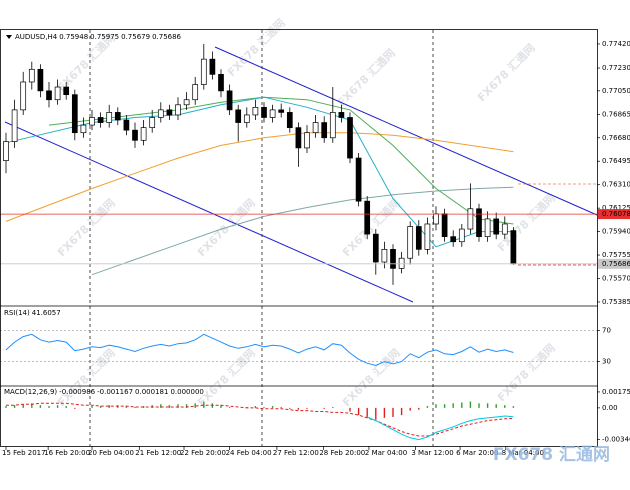 The width and height of the screenshot is (630, 490). I want to click on x-tick-label: 3 Mar 12:00, so click(432, 453).